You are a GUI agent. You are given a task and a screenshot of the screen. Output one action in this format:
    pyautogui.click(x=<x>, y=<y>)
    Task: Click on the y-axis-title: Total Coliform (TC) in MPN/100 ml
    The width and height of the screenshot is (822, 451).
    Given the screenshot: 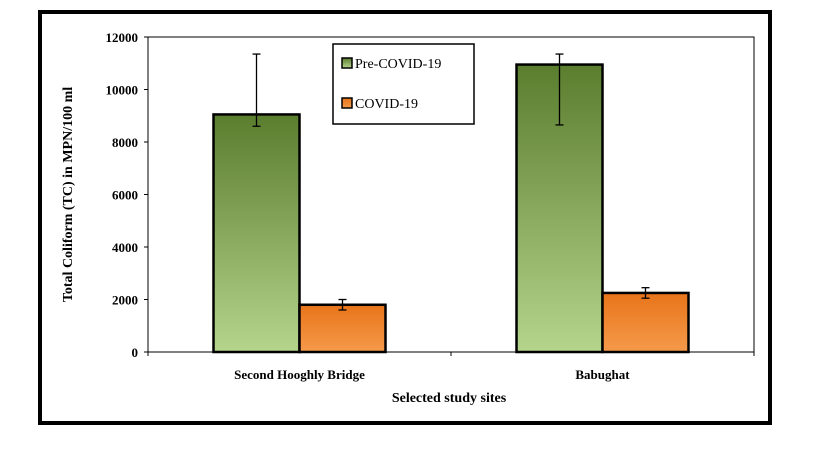 What is the action you would take?
    pyautogui.click(x=68, y=194)
    